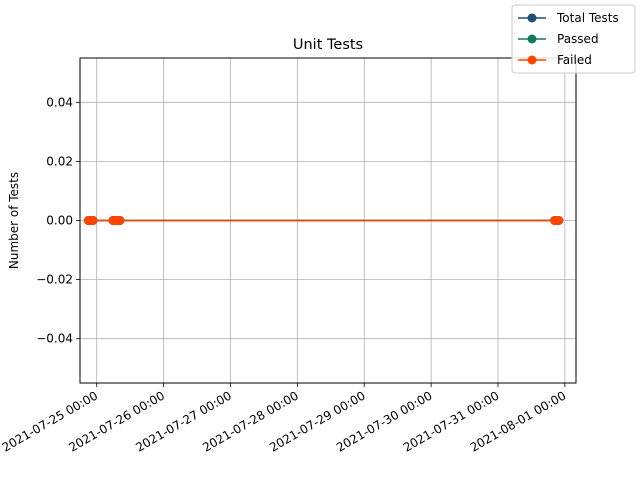 The width and height of the screenshot is (640, 480). I want to click on legend-item-failed: Failed, so click(555, 60).